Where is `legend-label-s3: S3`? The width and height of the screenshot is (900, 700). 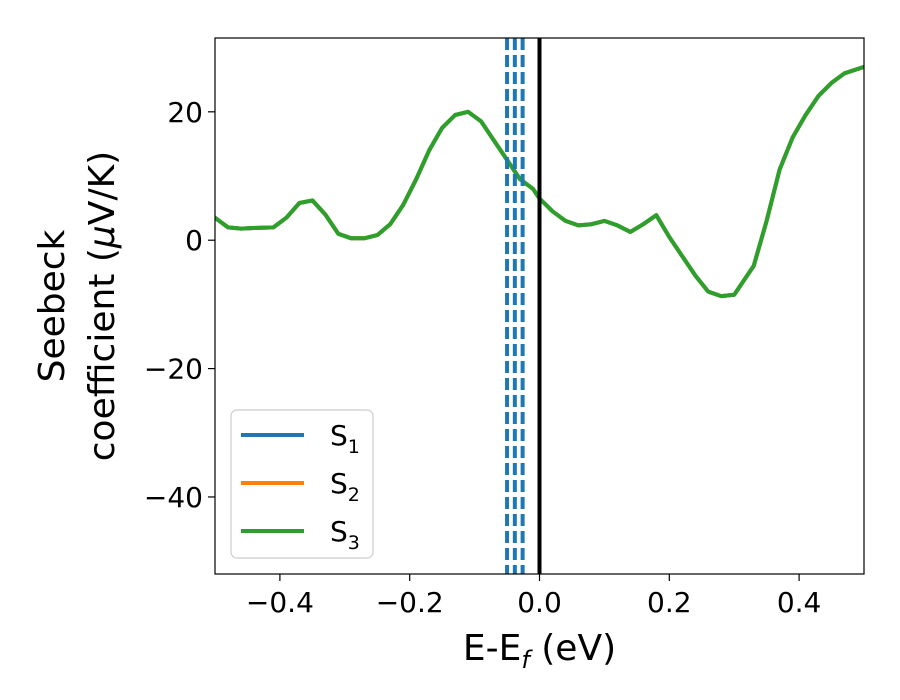 legend-label-s3: S3 is located at coordinates (345, 534).